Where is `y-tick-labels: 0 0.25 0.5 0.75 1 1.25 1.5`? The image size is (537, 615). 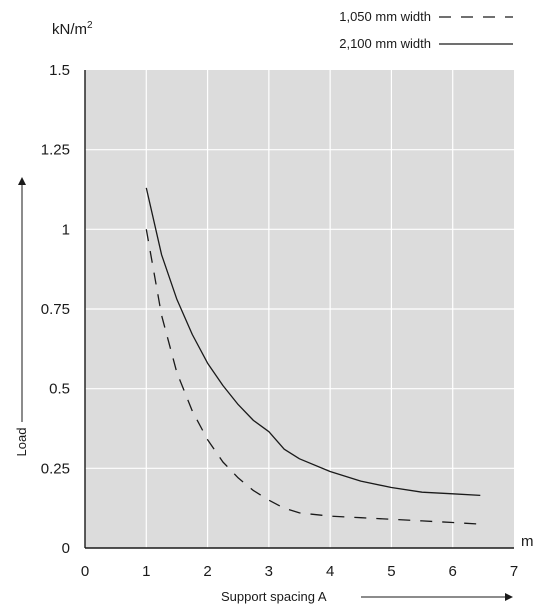
y-tick-labels: 0 0.25 0.5 0.75 1 1.25 1.5 is located at coordinates (55, 309).